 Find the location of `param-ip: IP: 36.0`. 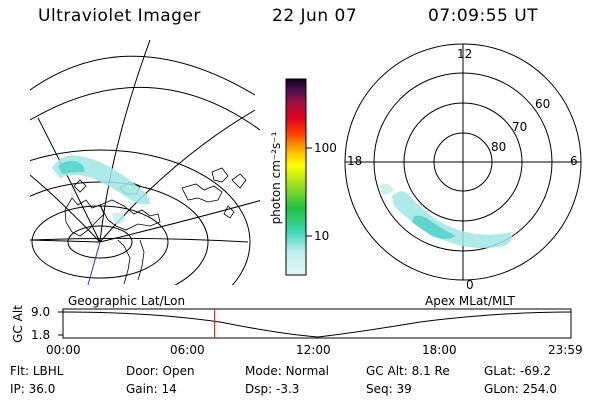

param-ip: IP: 36.0 is located at coordinates (33, 389).